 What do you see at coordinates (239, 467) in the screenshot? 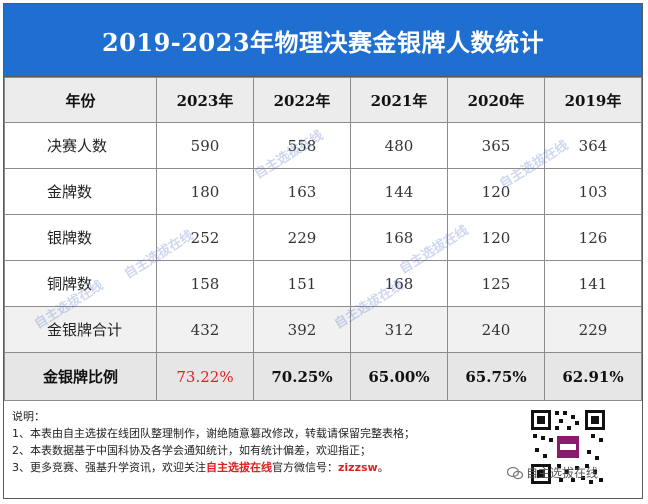
I see `brand-highlight: 自主选拔在线` at bounding box center [239, 467].